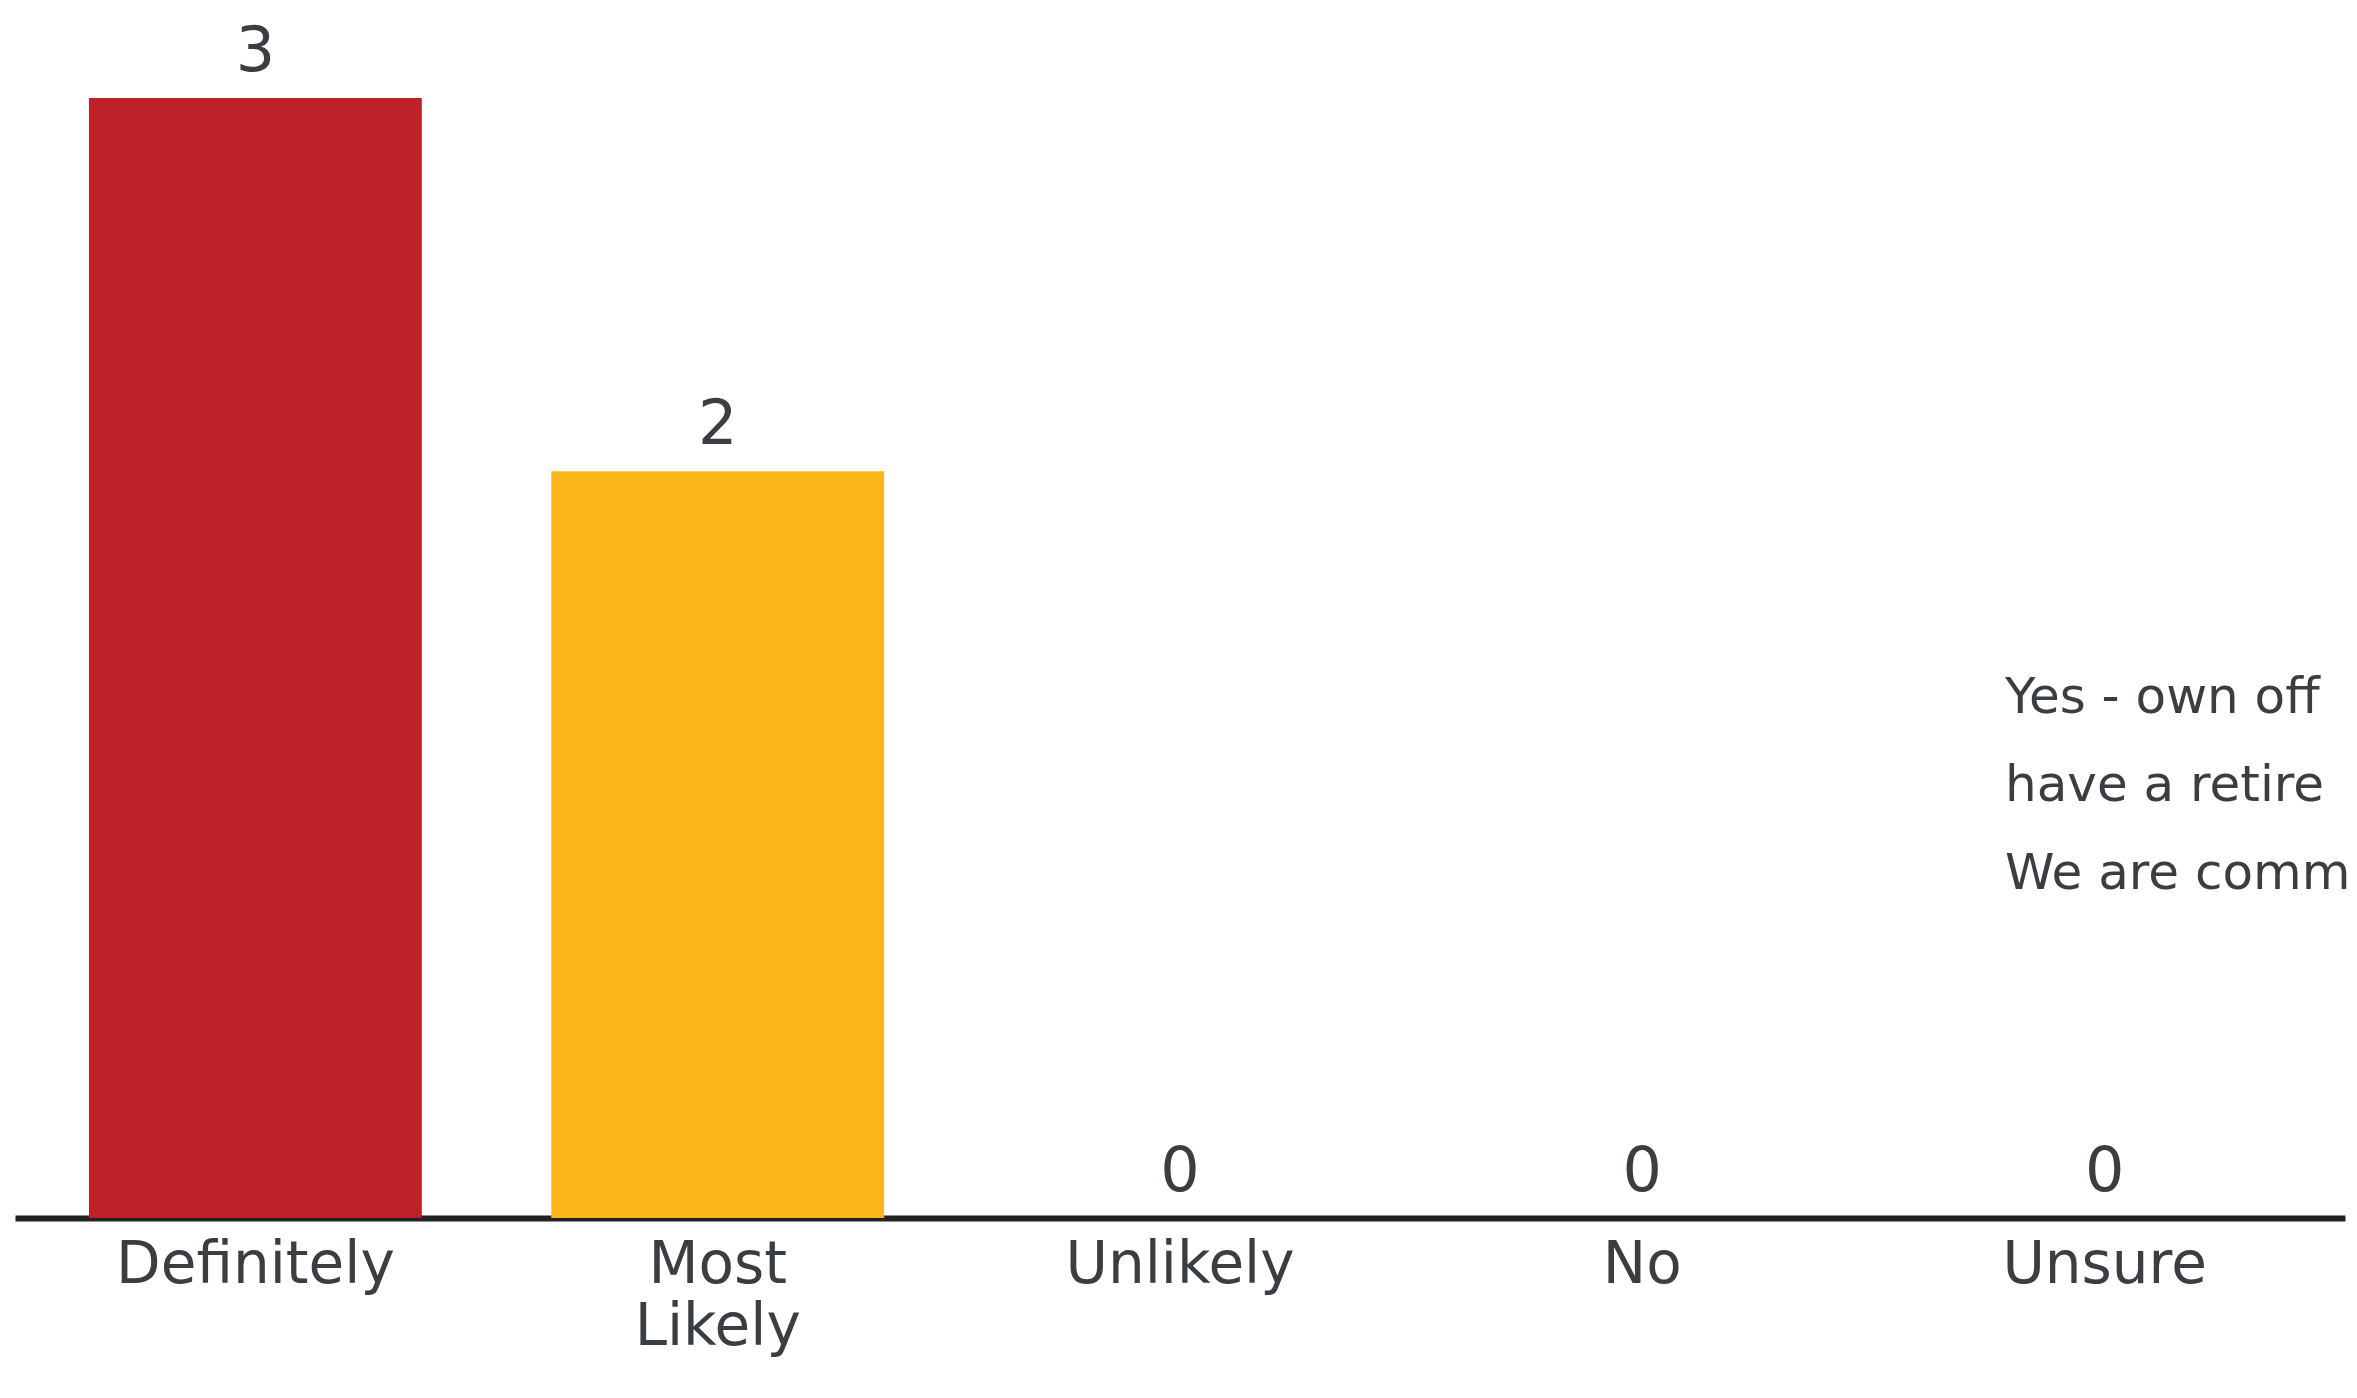  What do you see at coordinates (2165, 784) in the screenshot?
I see `annotation: have a retire` at bounding box center [2165, 784].